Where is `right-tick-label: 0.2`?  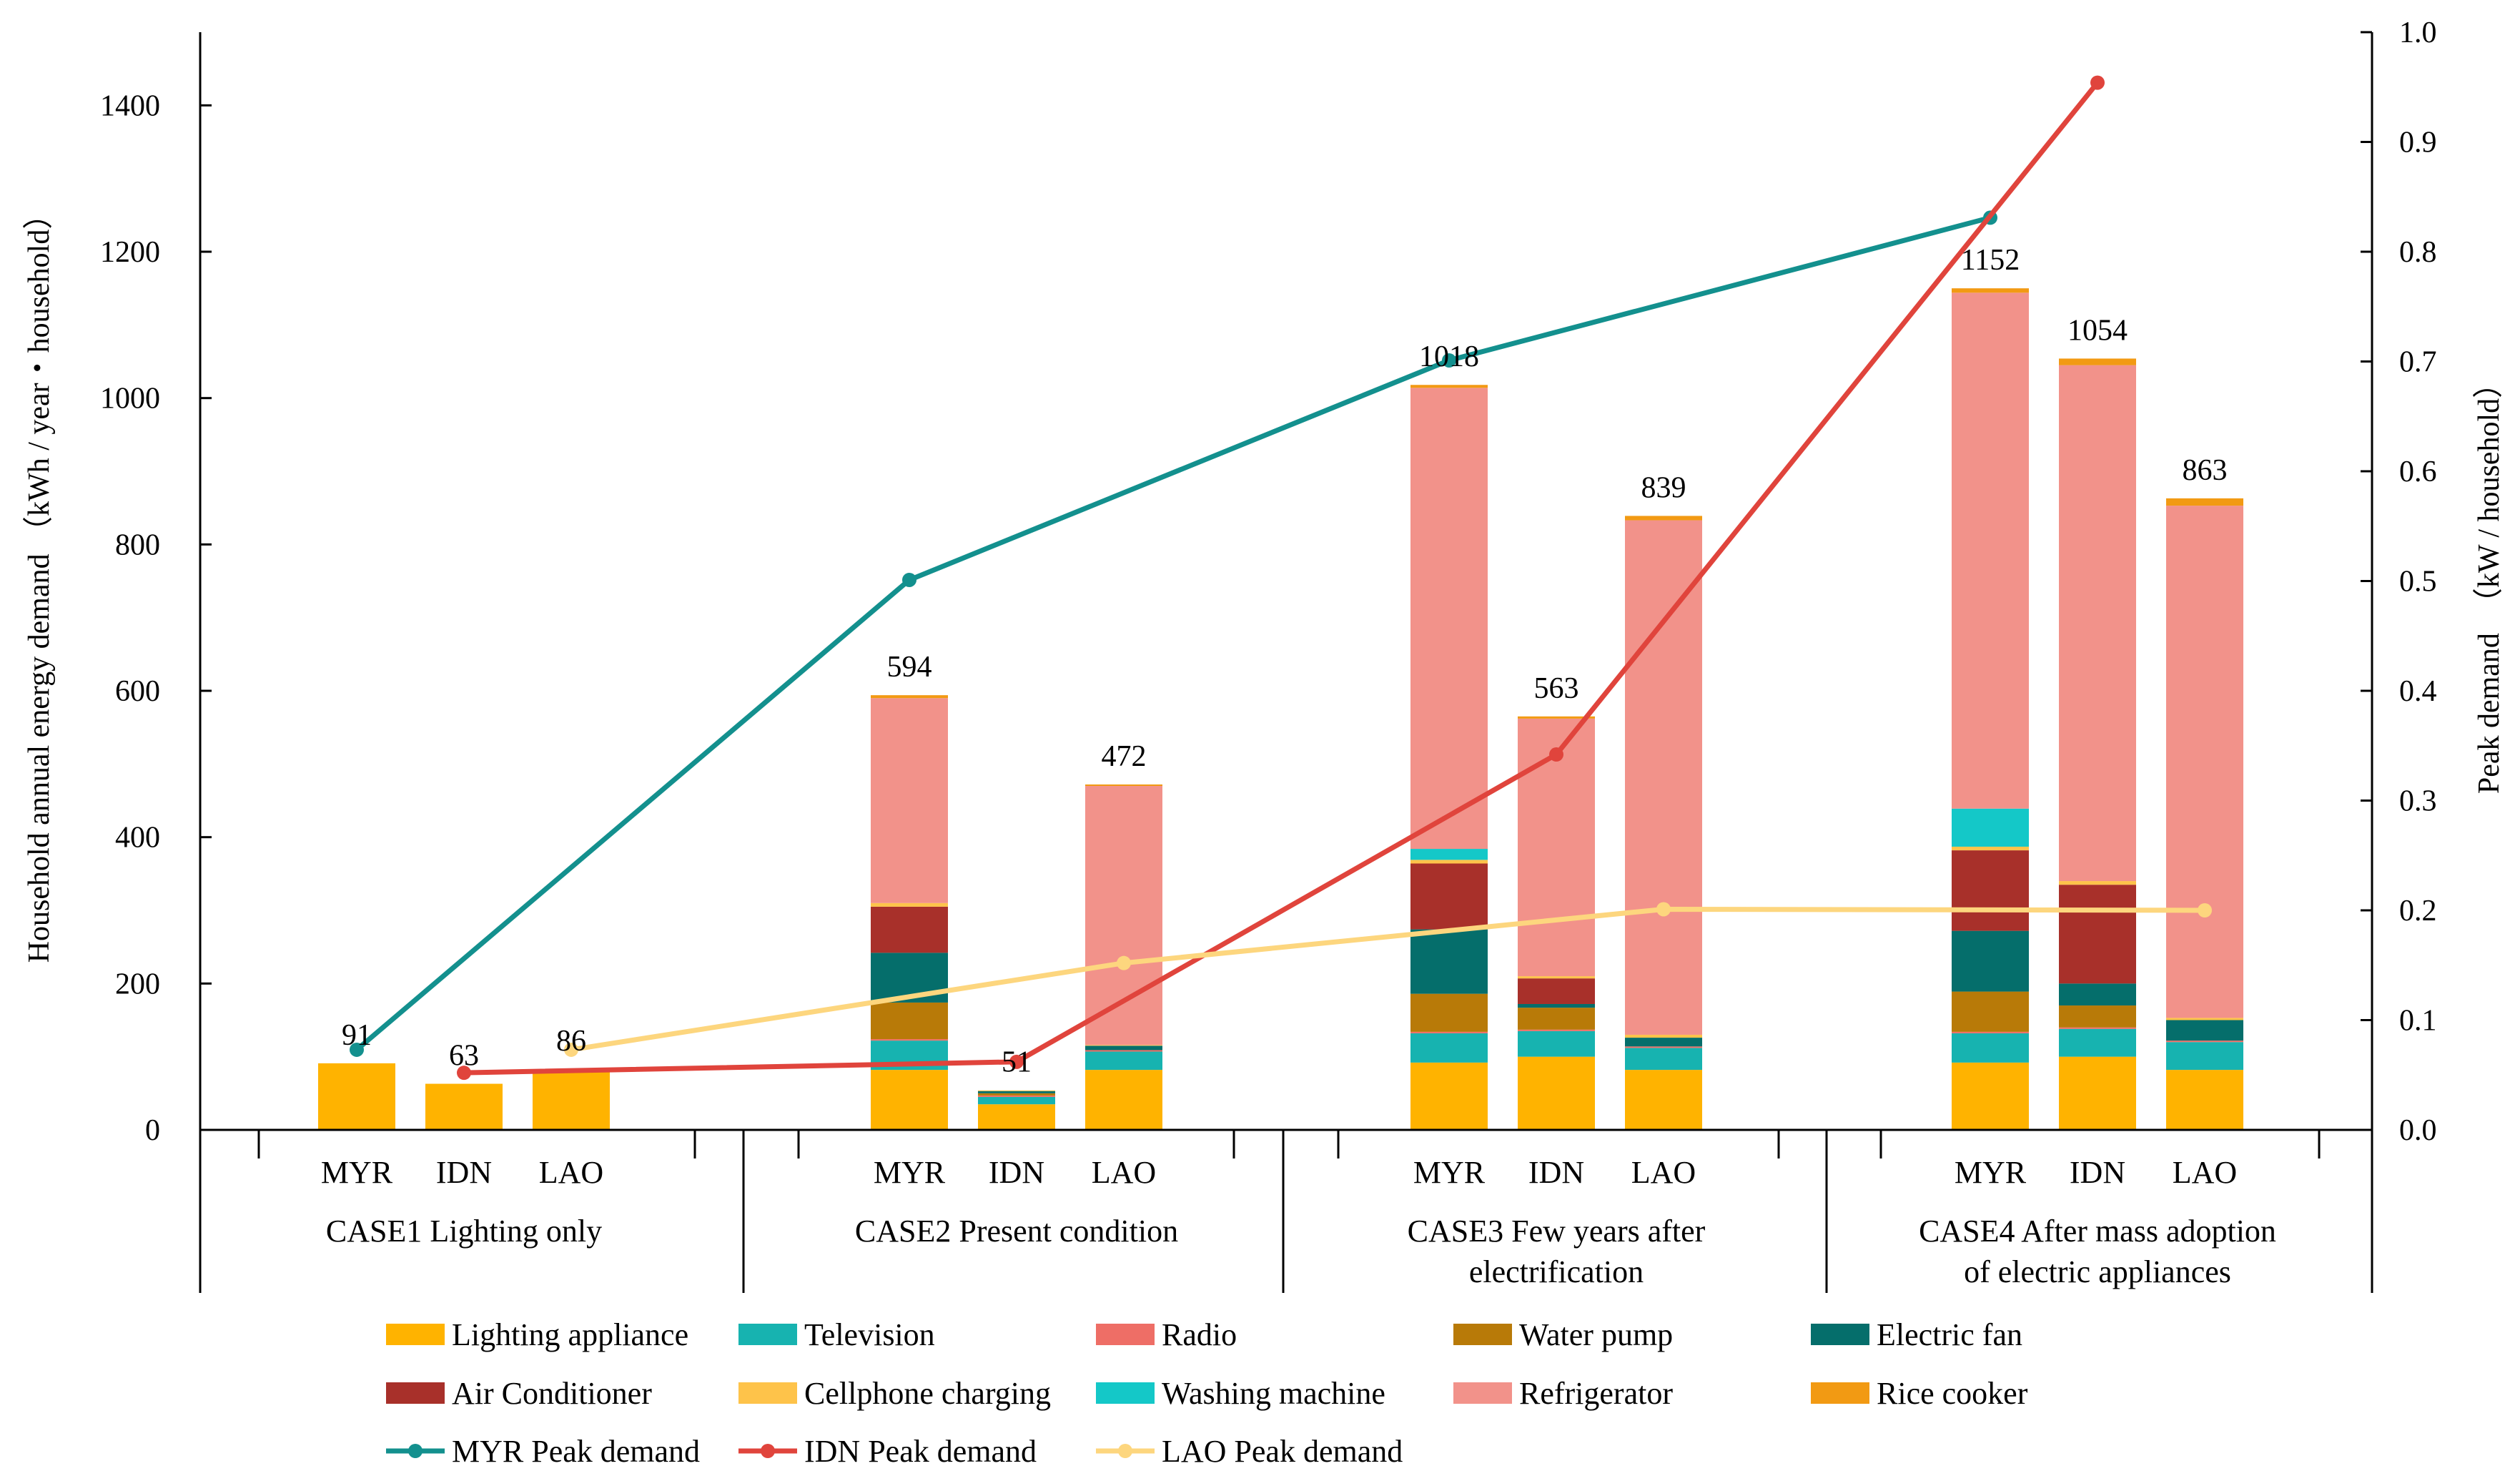 right-tick-label: 0.2 is located at coordinates (2418, 912).